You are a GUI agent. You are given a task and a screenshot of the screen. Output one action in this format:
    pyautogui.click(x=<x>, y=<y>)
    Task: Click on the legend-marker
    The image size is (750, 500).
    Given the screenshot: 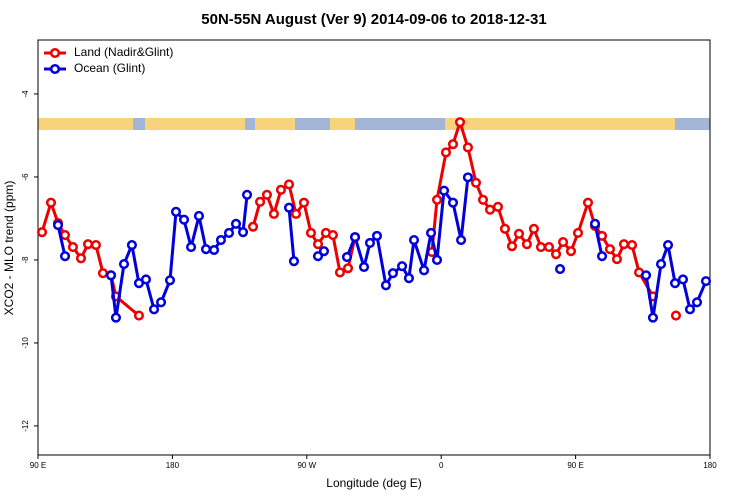 What is the action you would take?
    pyautogui.click(x=55, y=53)
    